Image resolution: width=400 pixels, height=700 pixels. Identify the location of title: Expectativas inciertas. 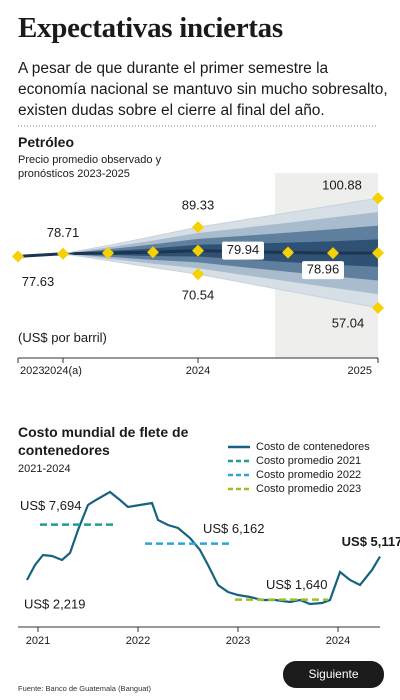
(150, 28).